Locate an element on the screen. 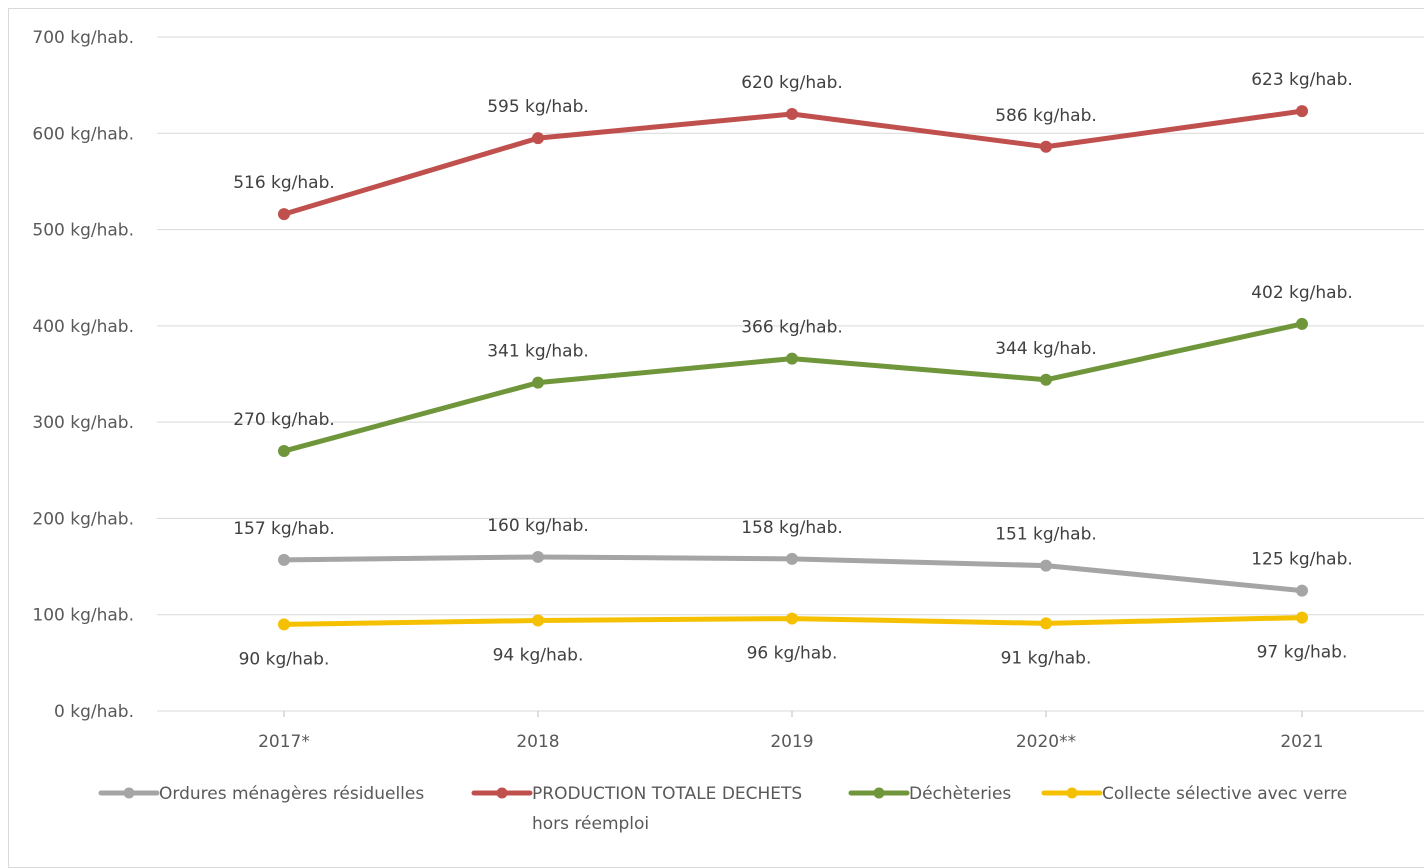  data-label-omr: 157 kg/hab. is located at coordinates (284, 529).